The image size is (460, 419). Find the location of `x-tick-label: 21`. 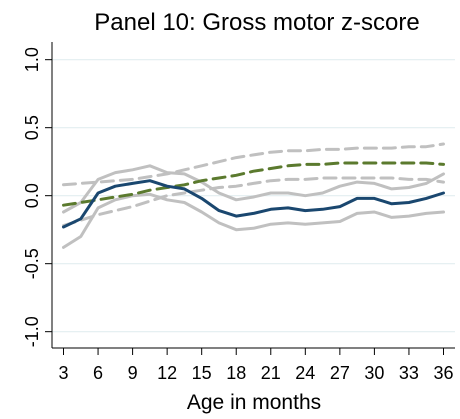

x-tick-label: 21 is located at coordinates (271, 373).